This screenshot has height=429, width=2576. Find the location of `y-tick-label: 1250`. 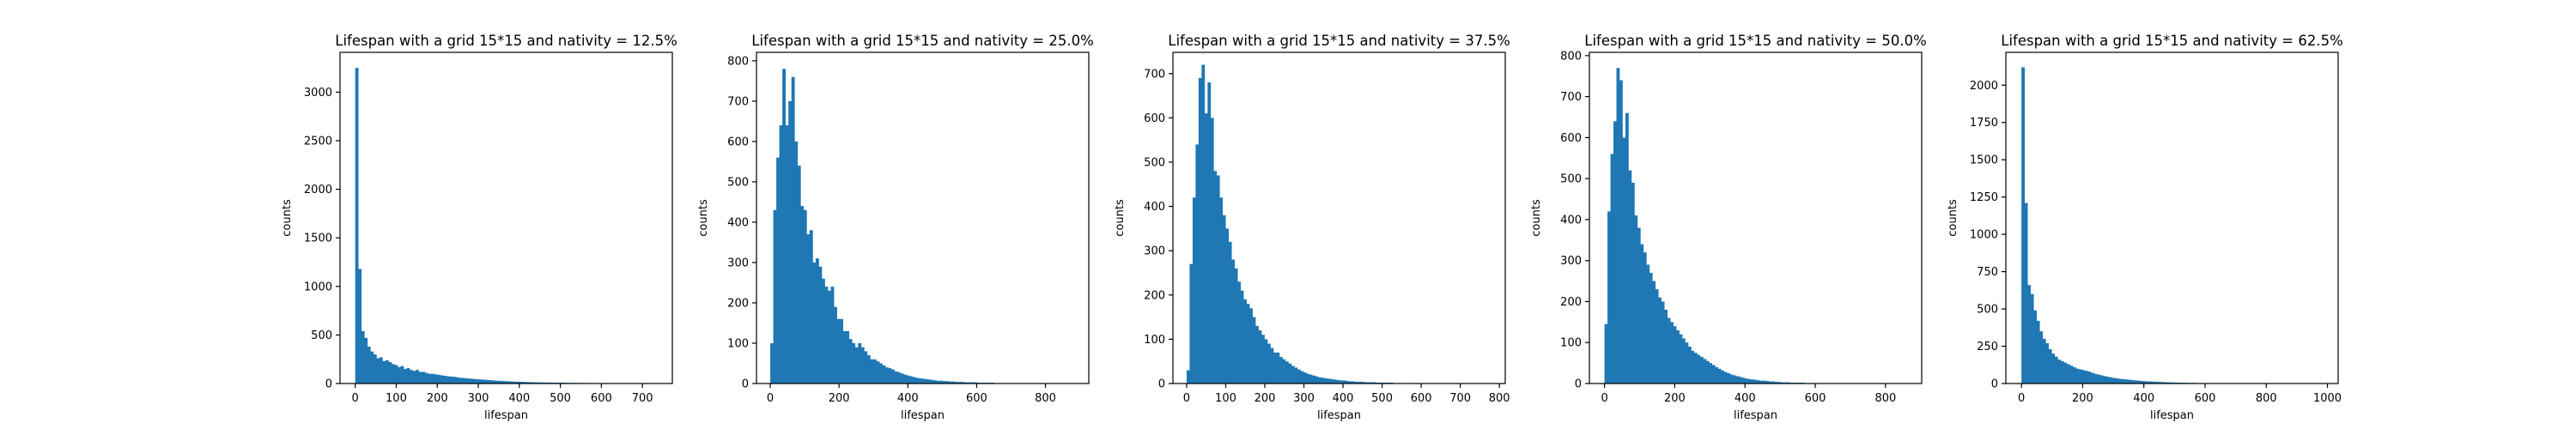

y-tick-label: 1250 is located at coordinates (1984, 197).